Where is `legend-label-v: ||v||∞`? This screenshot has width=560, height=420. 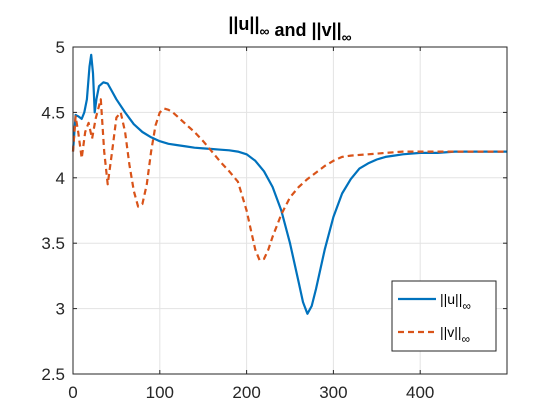 legend-label-v: ||v||∞ is located at coordinates (455, 335).